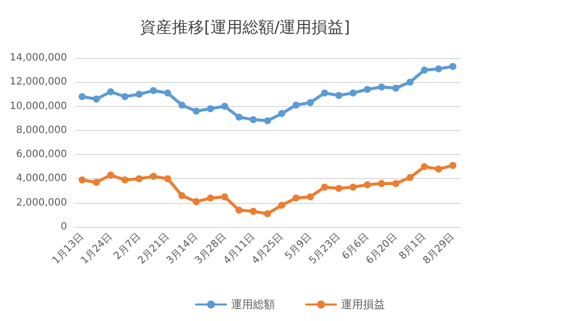  Describe the element at coordinates (38, 106) in the screenshot. I see `y-tick-label: 10,000,000` at that location.